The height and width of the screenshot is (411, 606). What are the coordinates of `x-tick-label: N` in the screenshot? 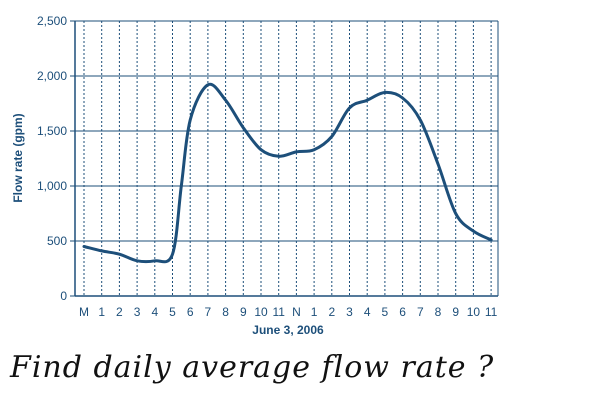 It's located at (296, 312).